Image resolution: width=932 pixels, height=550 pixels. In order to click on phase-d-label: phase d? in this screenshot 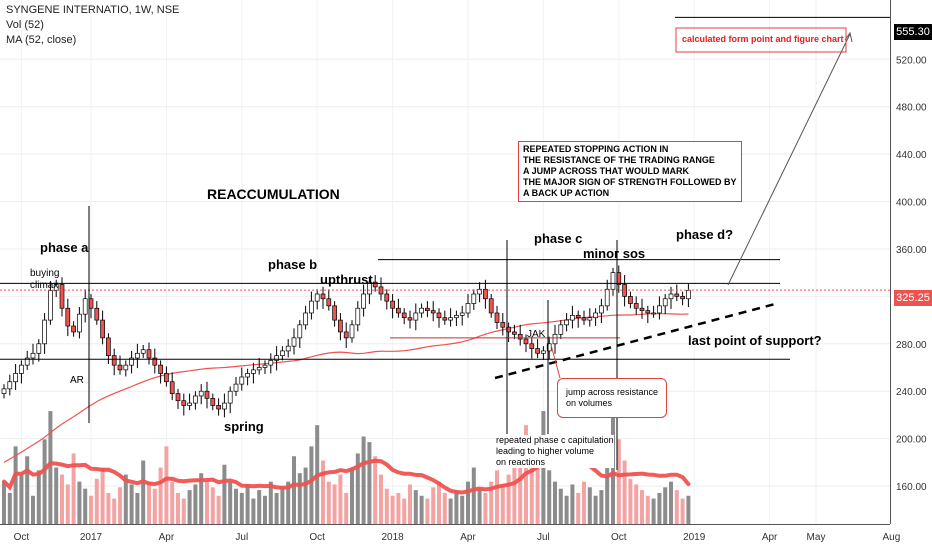, I will do `click(705, 234)`.